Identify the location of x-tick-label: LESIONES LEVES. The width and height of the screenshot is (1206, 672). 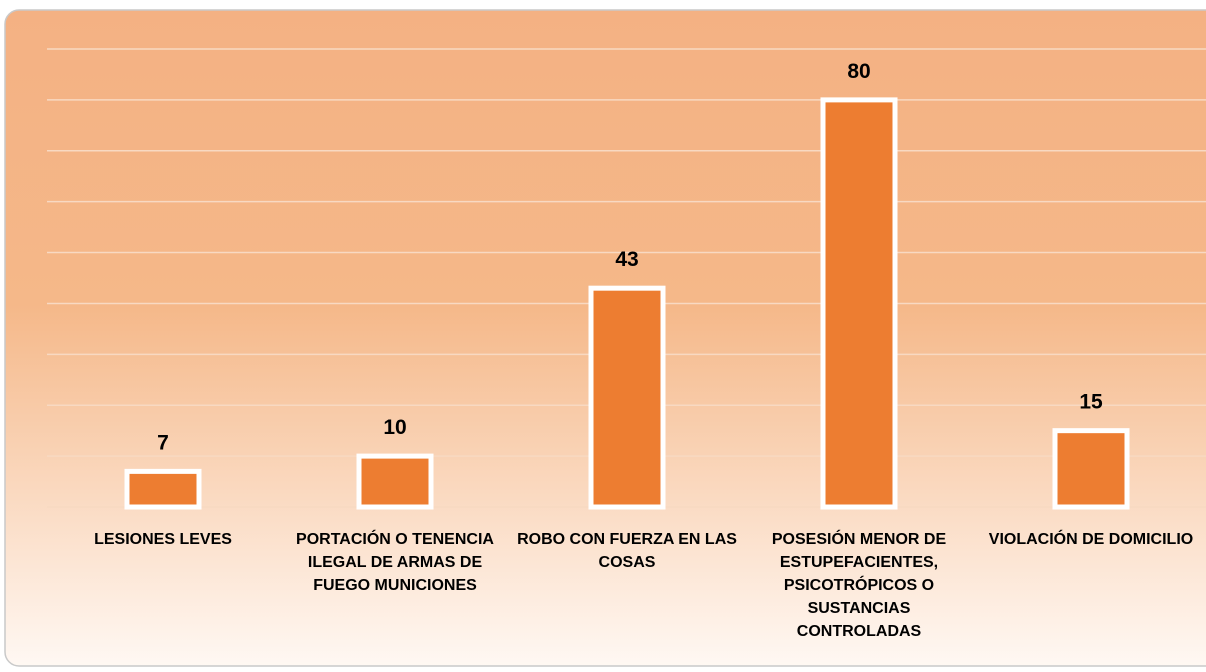
(163, 539).